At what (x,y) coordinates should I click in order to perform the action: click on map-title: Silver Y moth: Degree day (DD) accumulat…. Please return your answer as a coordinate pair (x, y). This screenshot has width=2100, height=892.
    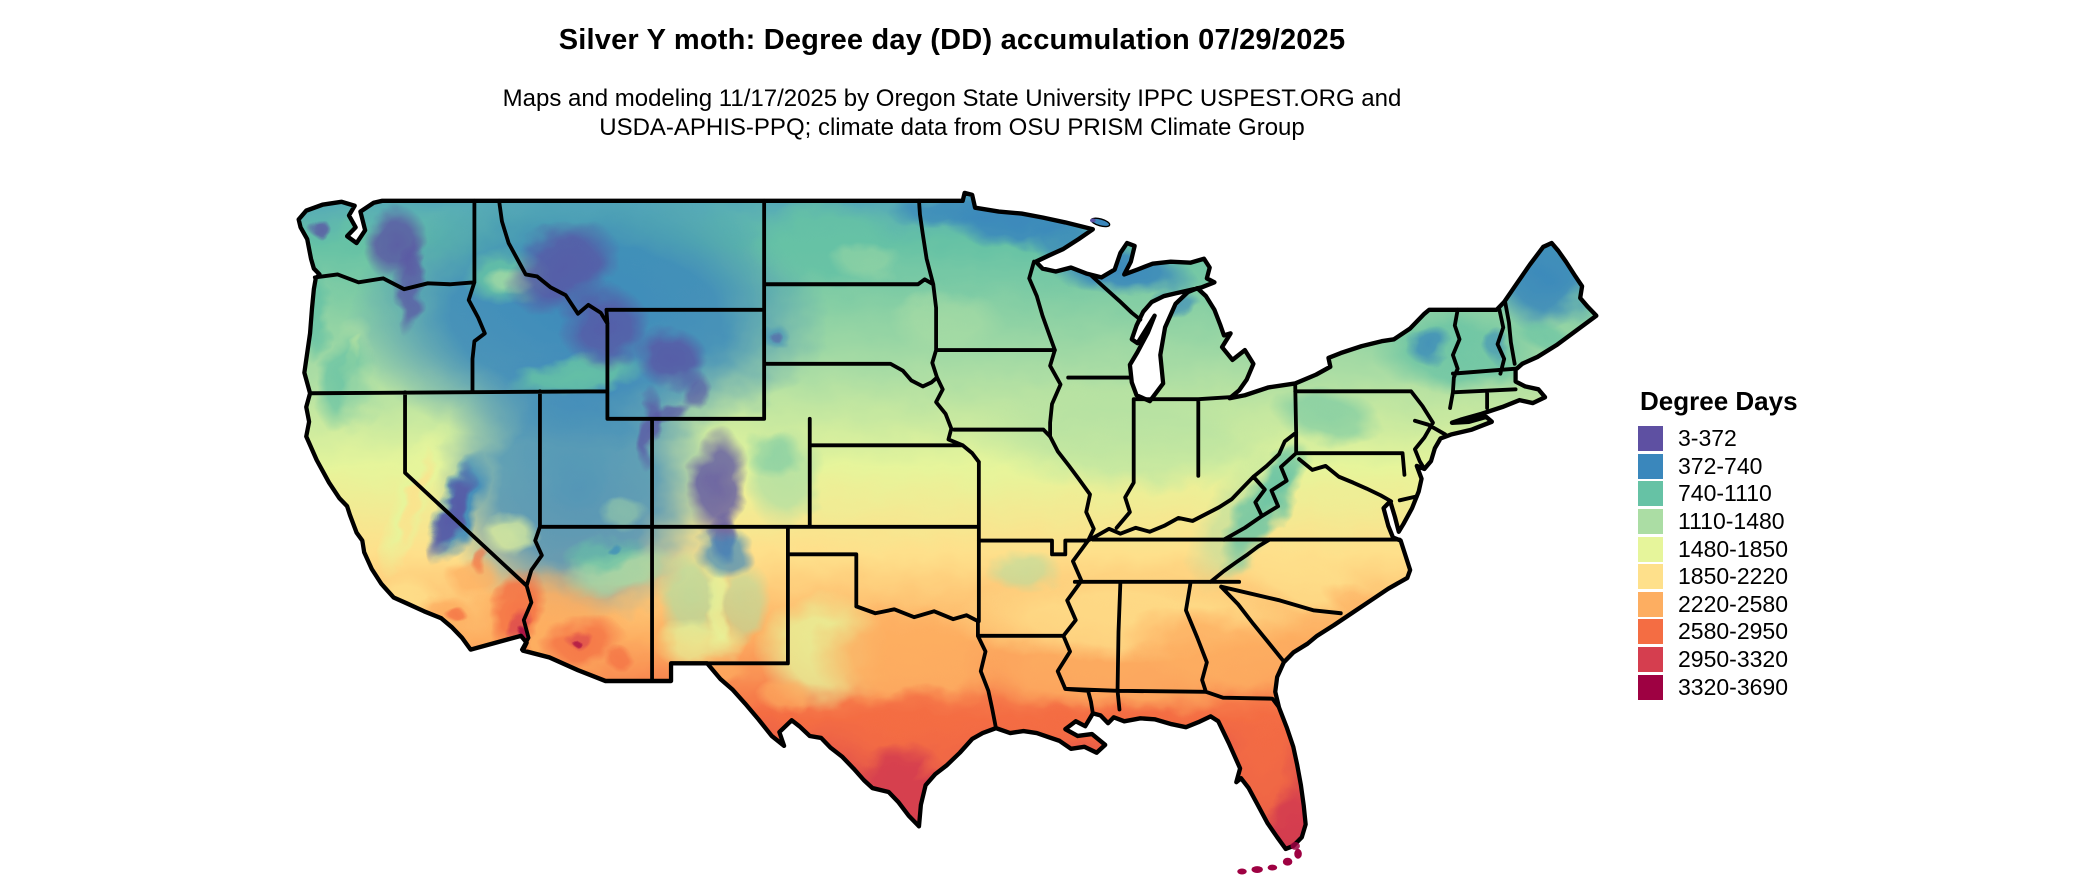
    Looking at the image, I should click on (952, 40).